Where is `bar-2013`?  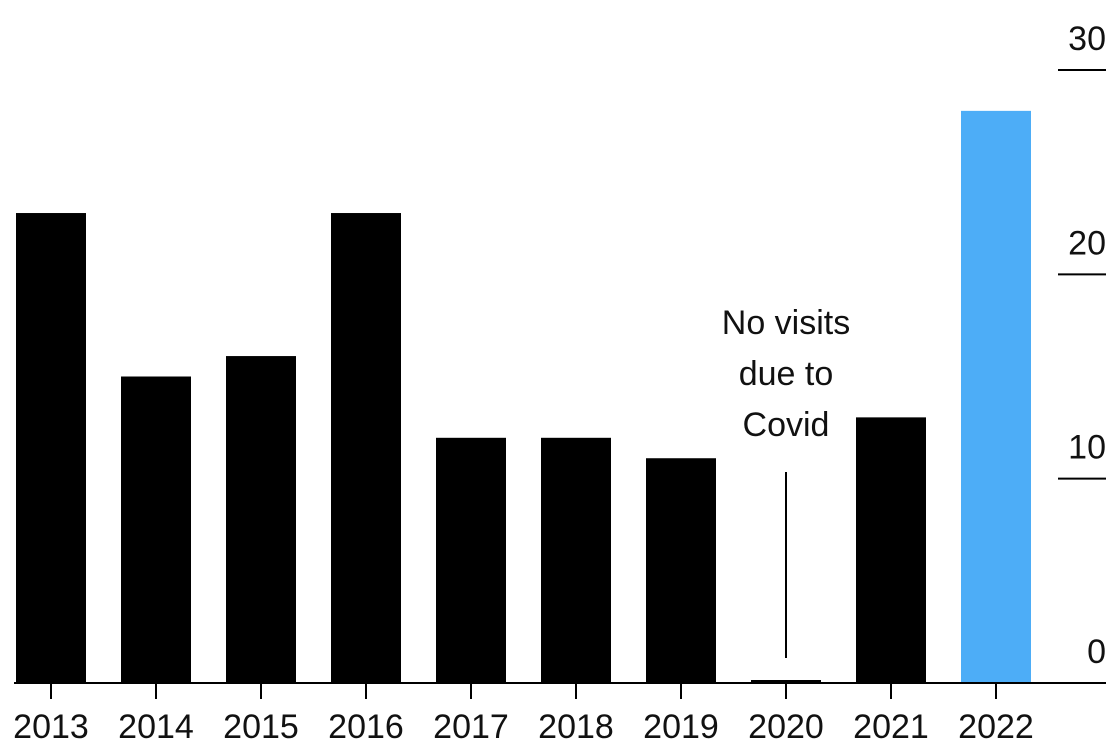
bar-2013 is located at coordinates (51, 448).